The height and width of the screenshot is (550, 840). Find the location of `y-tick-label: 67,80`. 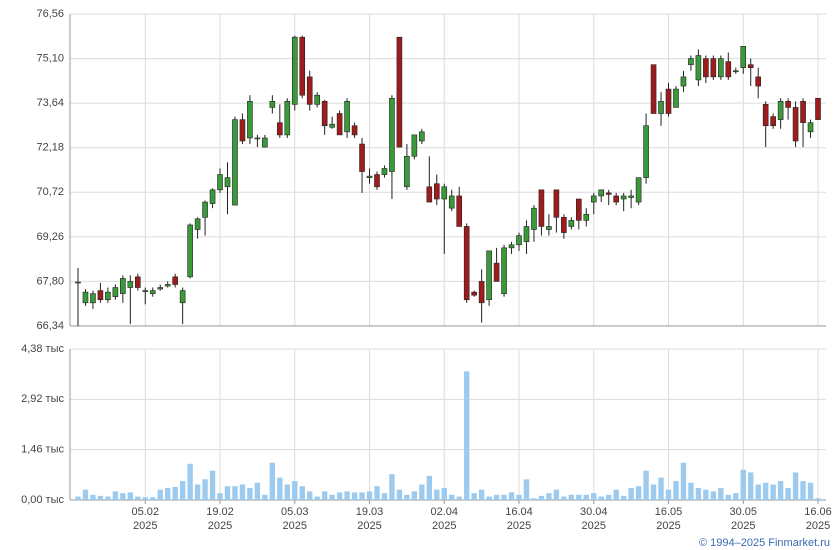

y-tick-label: 67,80 is located at coordinates (50, 281).